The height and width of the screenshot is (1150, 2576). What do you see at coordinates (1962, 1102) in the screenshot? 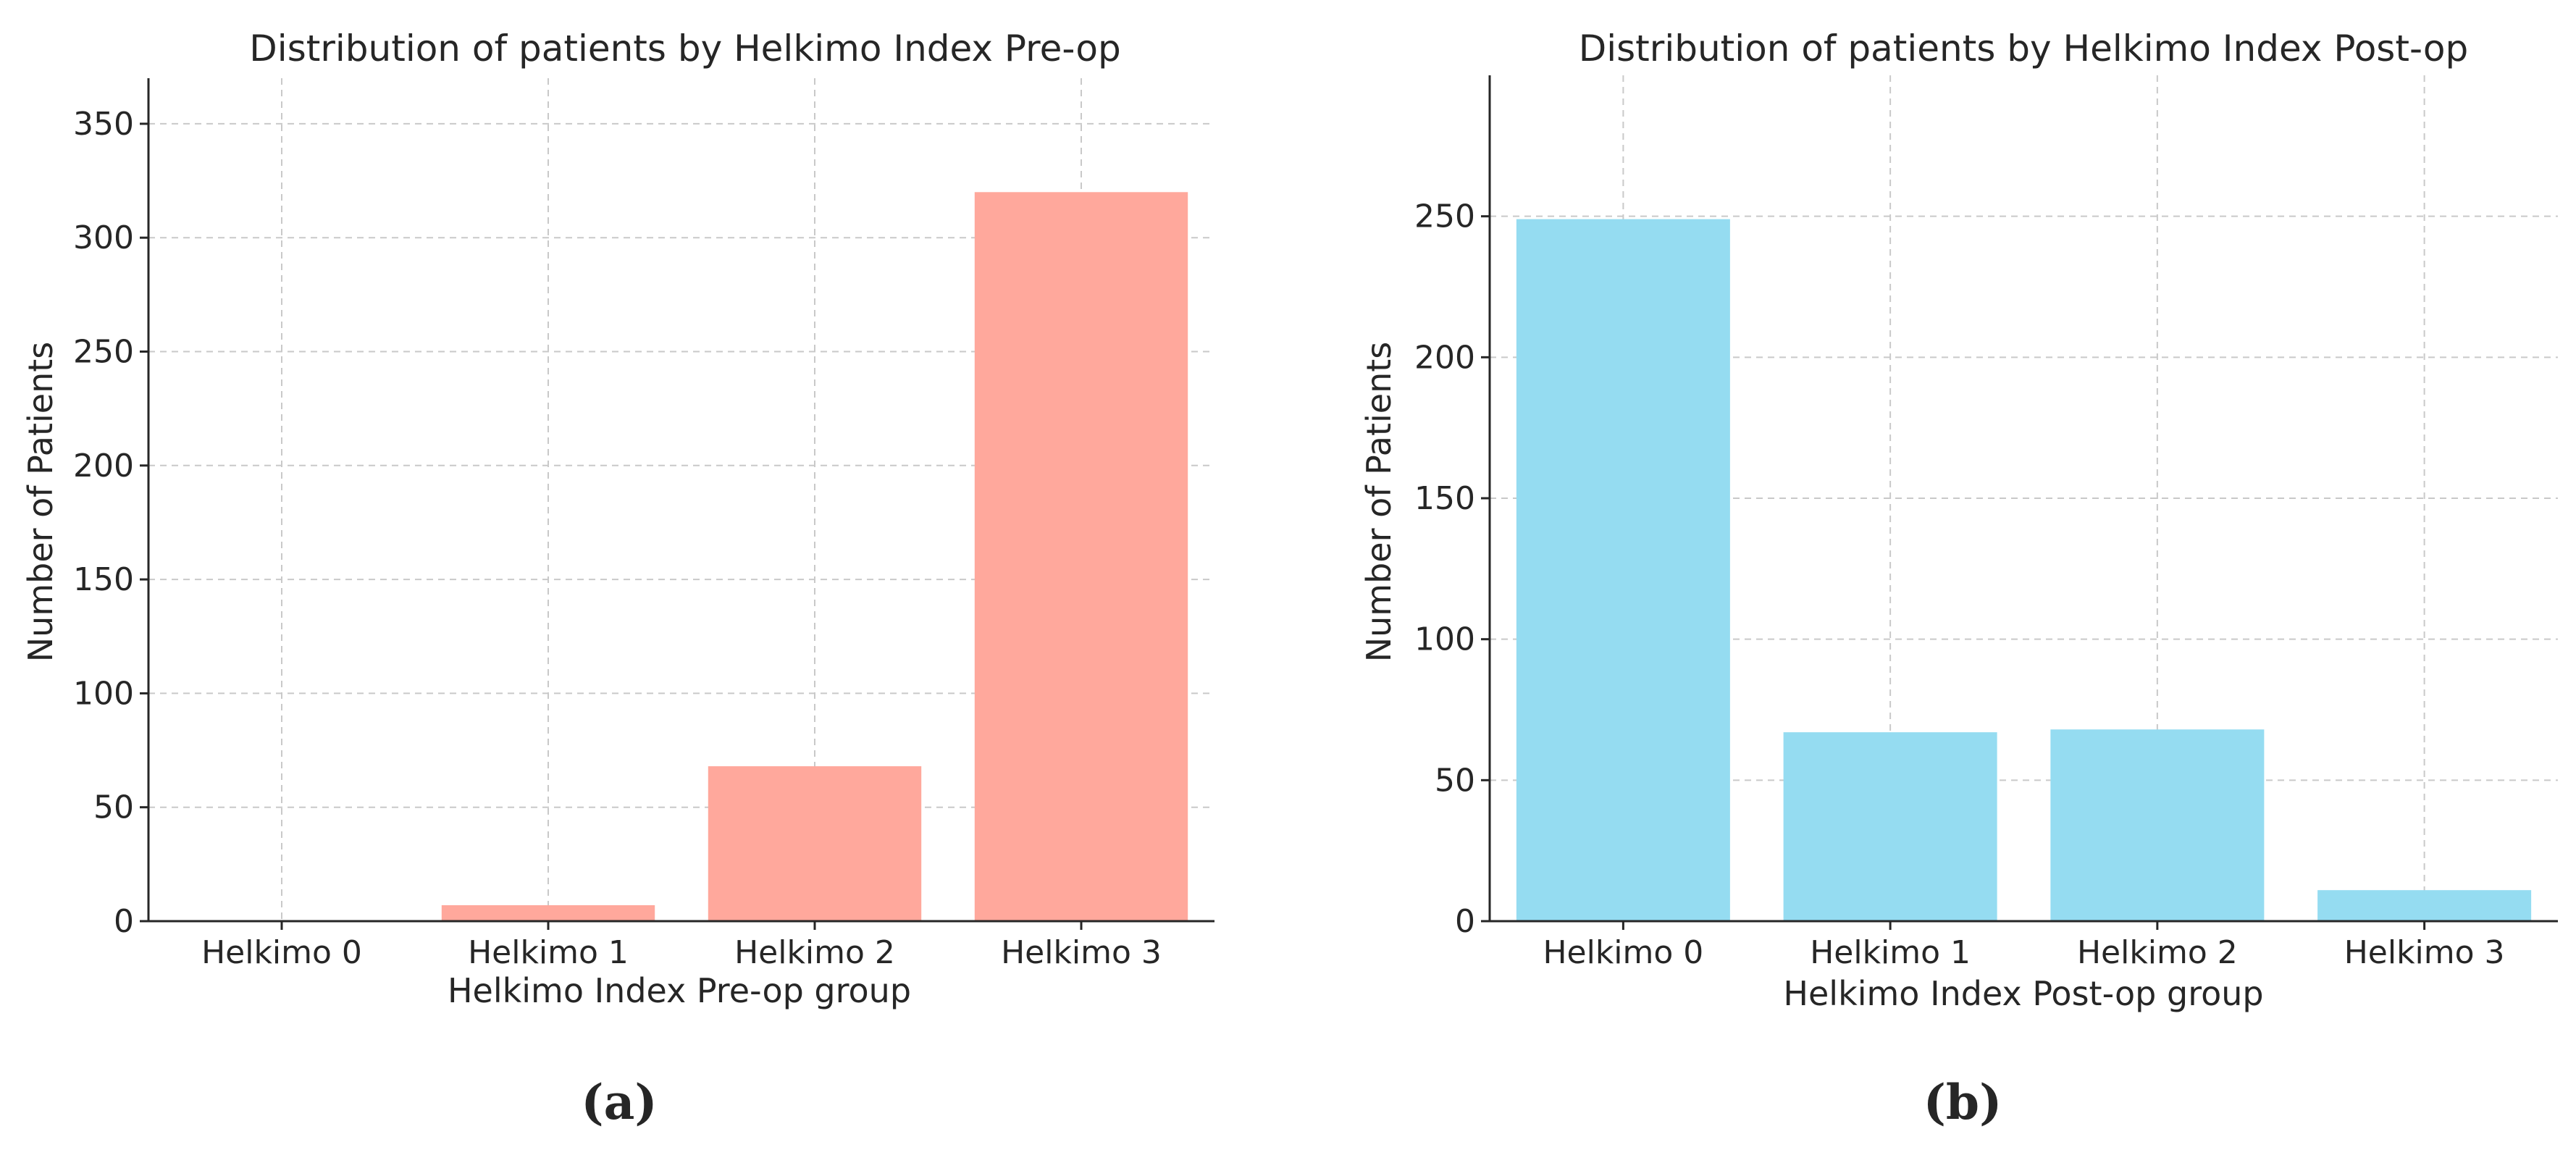
I see `panel-label: (b)` at bounding box center [1962, 1102].